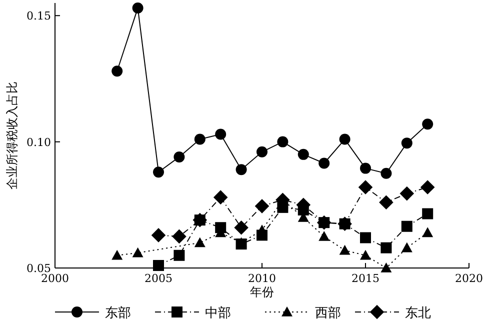  I want to click on x-axis-title: 年份, so click(262, 292).